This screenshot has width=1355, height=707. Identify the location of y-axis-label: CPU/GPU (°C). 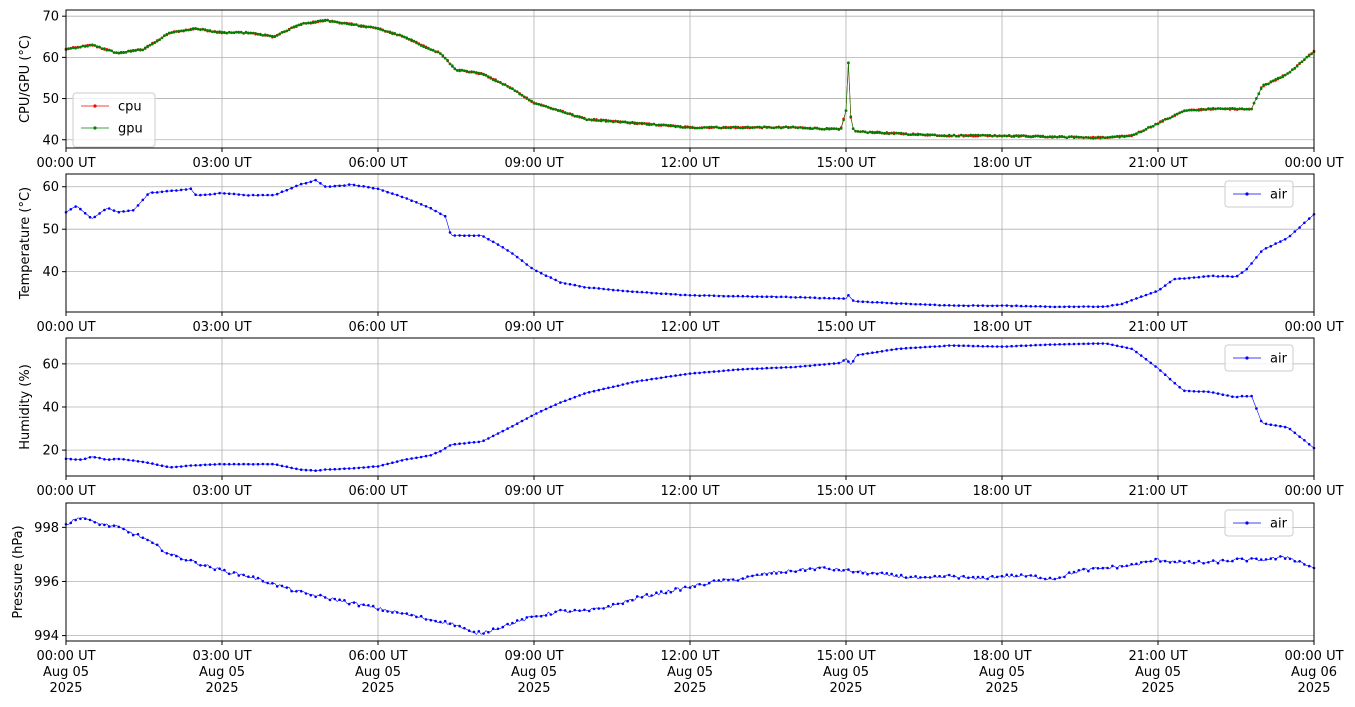
(25, 79).